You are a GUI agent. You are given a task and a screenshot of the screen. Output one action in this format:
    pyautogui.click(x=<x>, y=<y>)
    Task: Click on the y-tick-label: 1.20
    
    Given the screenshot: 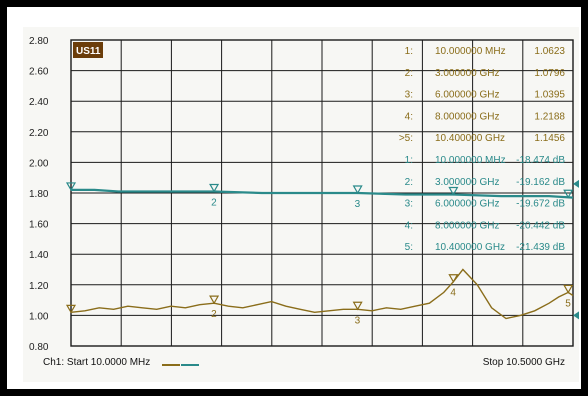 What is the action you would take?
    pyautogui.click(x=39, y=286)
    